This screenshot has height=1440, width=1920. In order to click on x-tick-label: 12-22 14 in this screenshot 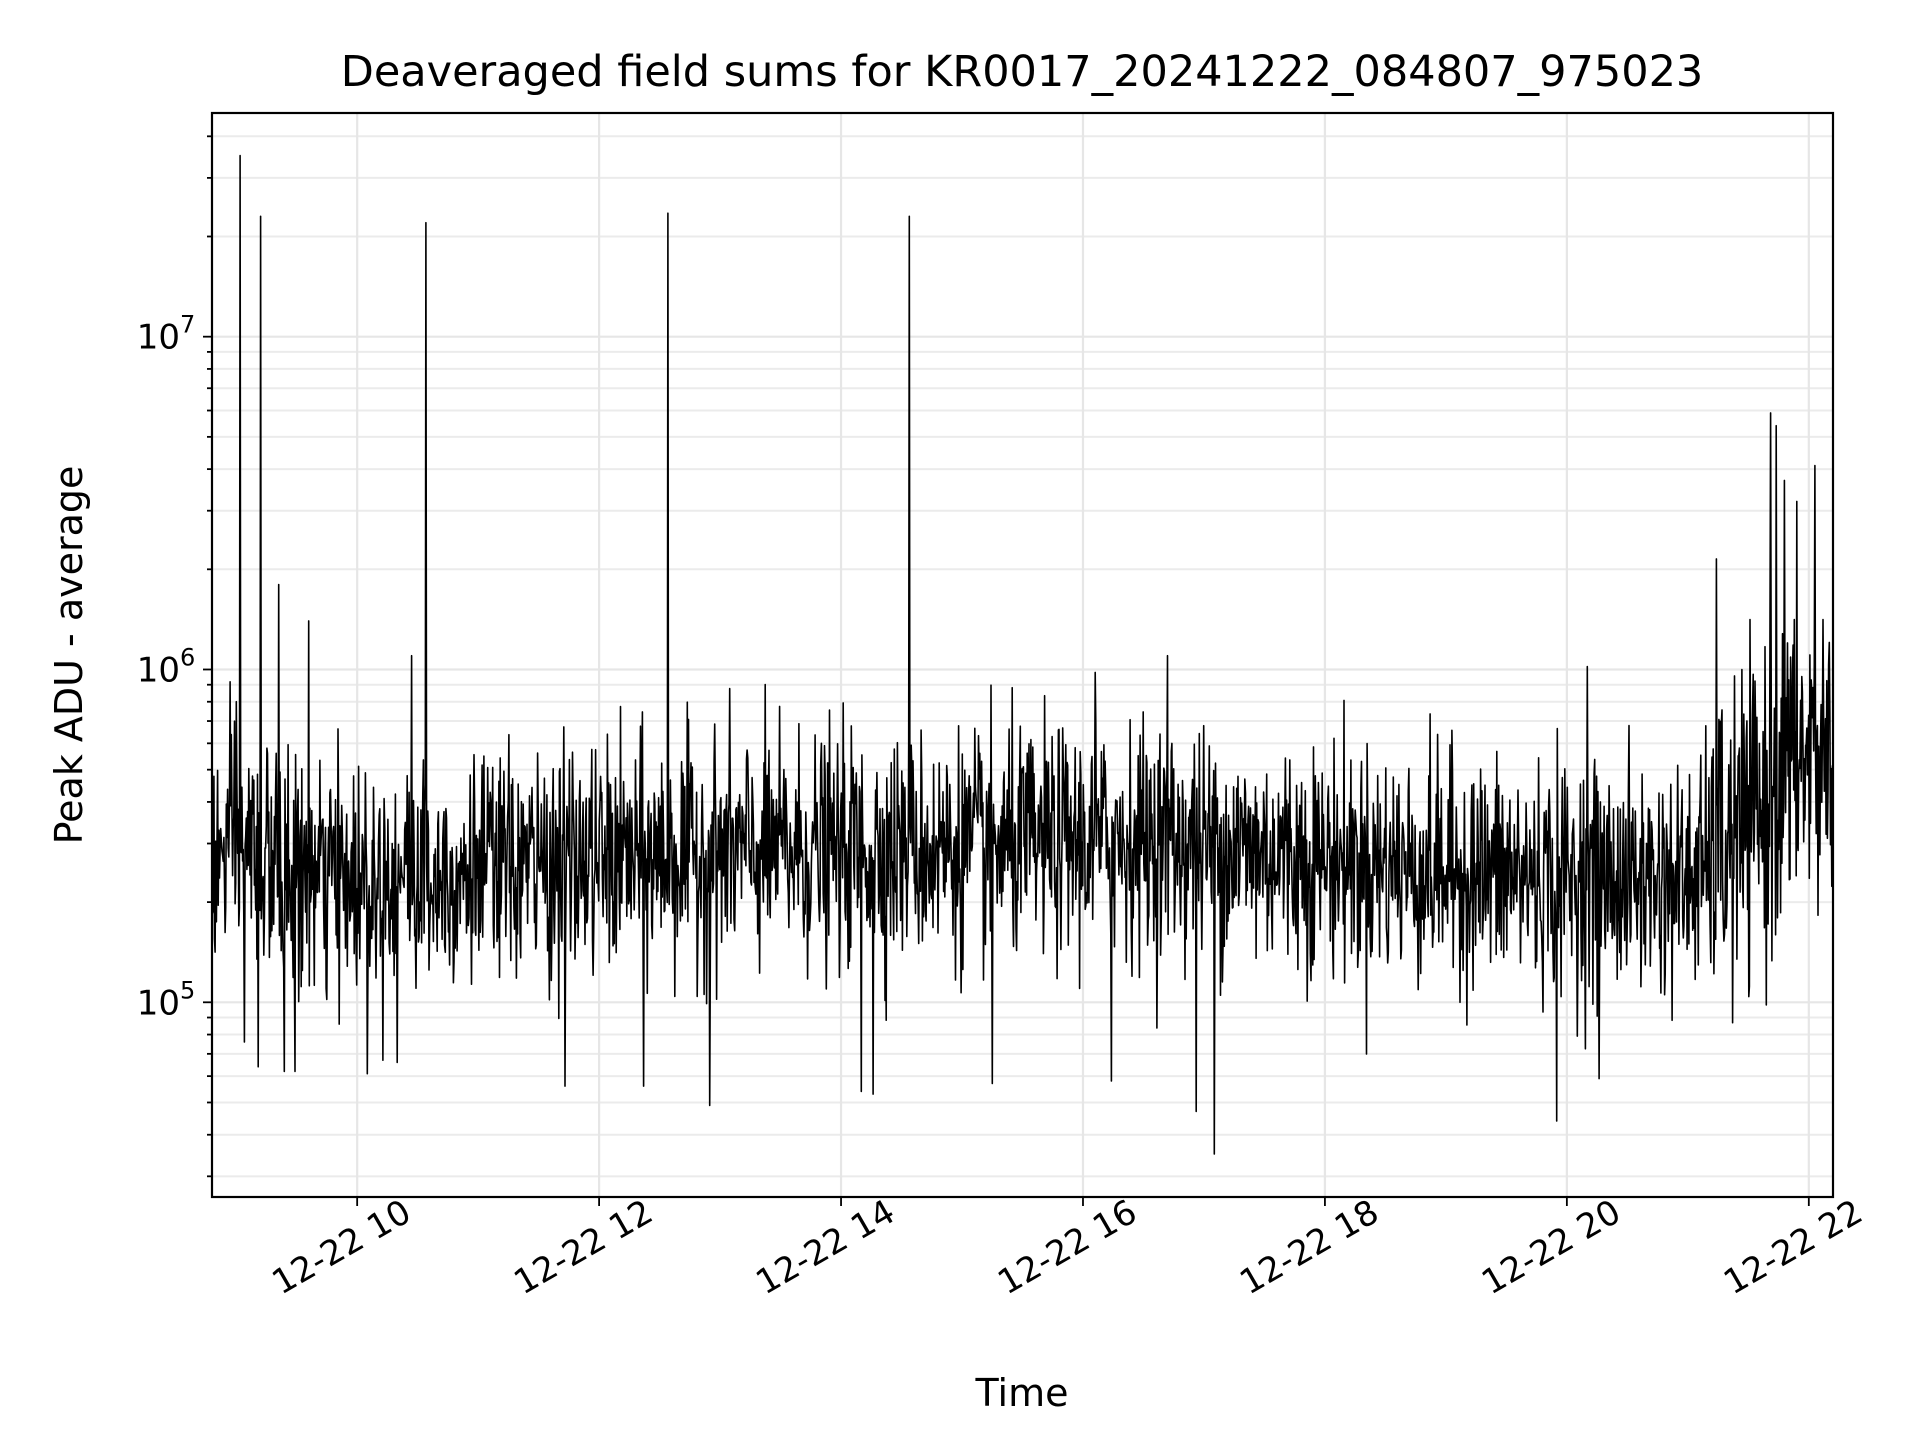, I will do `click(825, 1247)`.